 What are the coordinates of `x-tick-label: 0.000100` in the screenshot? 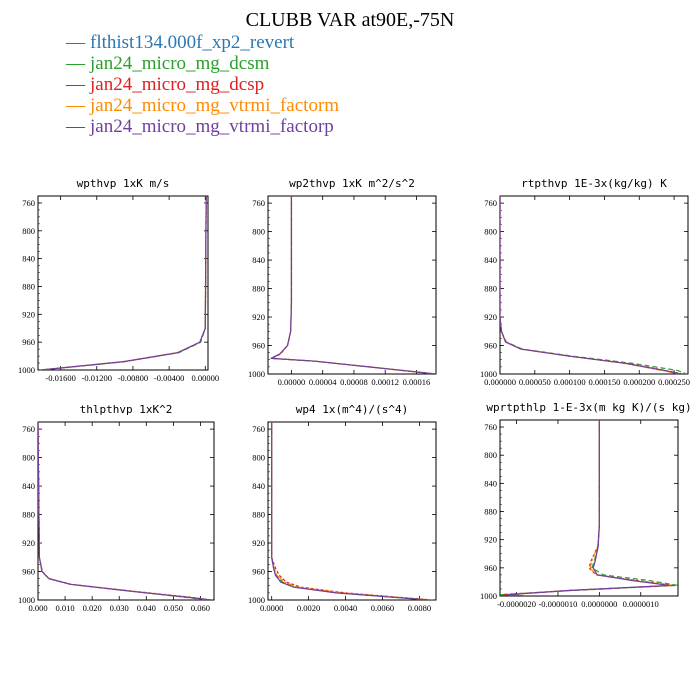 It's located at (570, 382).